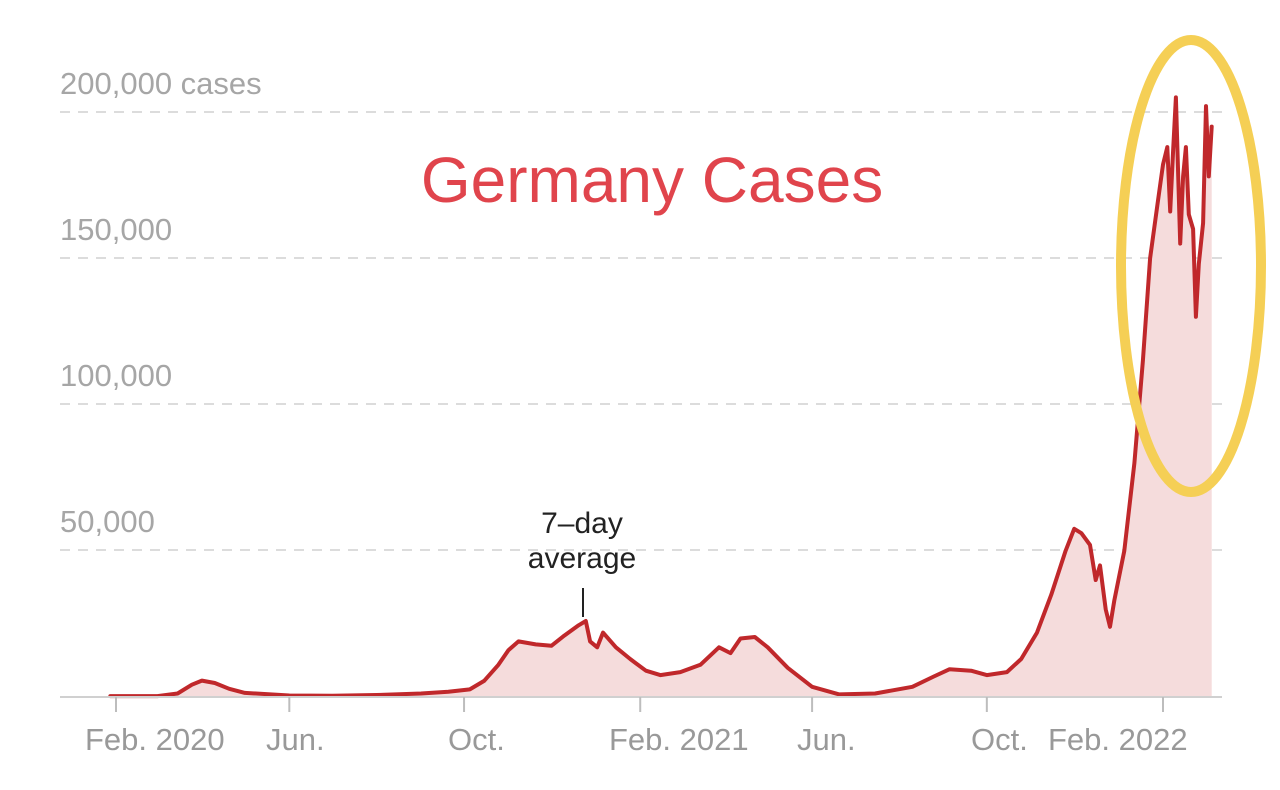 This screenshot has height=790, width=1280. What do you see at coordinates (295, 739) in the screenshot?
I see `x-tick-label-jun-2020: Jun.` at bounding box center [295, 739].